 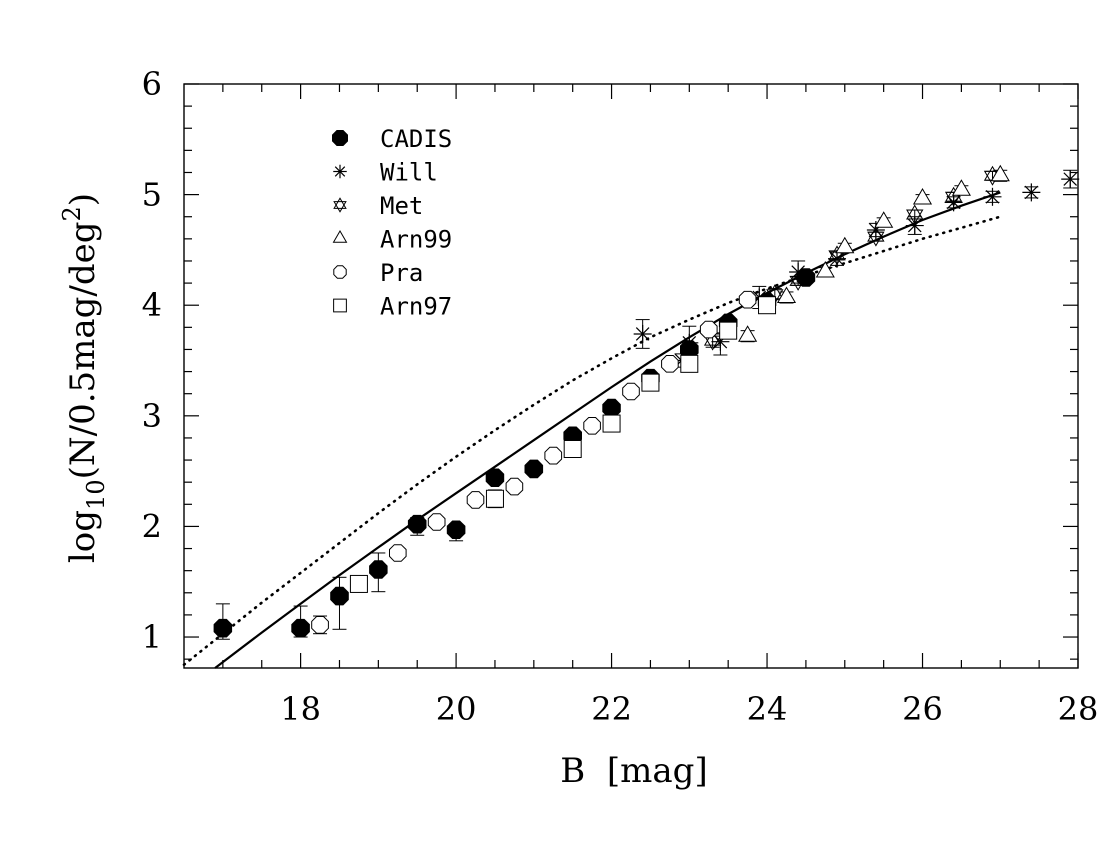 What do you see at coordinates (689, 709) in the screenshot?
I see `x-tick-labels: 18 20 22 24 26 28` at bounding box center [689, 709].